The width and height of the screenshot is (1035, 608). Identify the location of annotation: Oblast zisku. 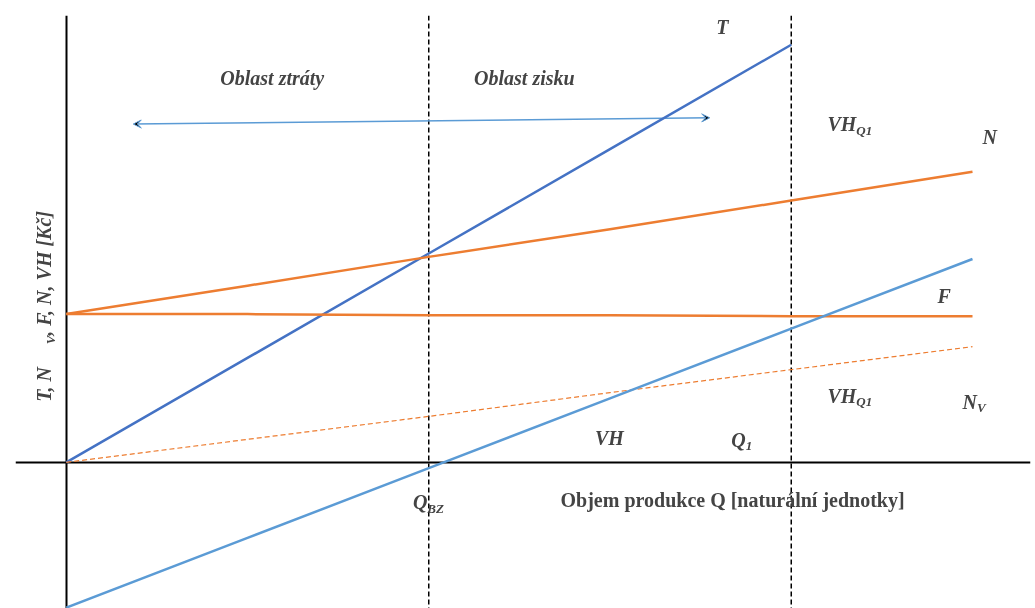
(524, 78).